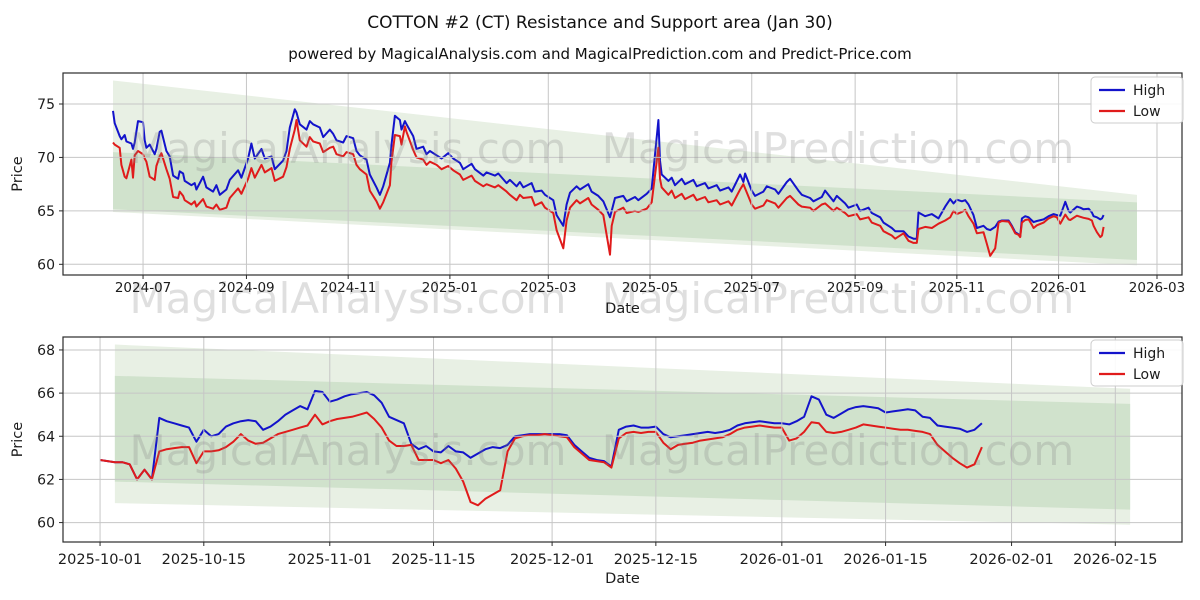 The height and width of the screenshot is (600, 1200). Describe the element at coordinates (100, 560) in the screenshot. I see `x-tick-label: 2025-10-01` at that location.